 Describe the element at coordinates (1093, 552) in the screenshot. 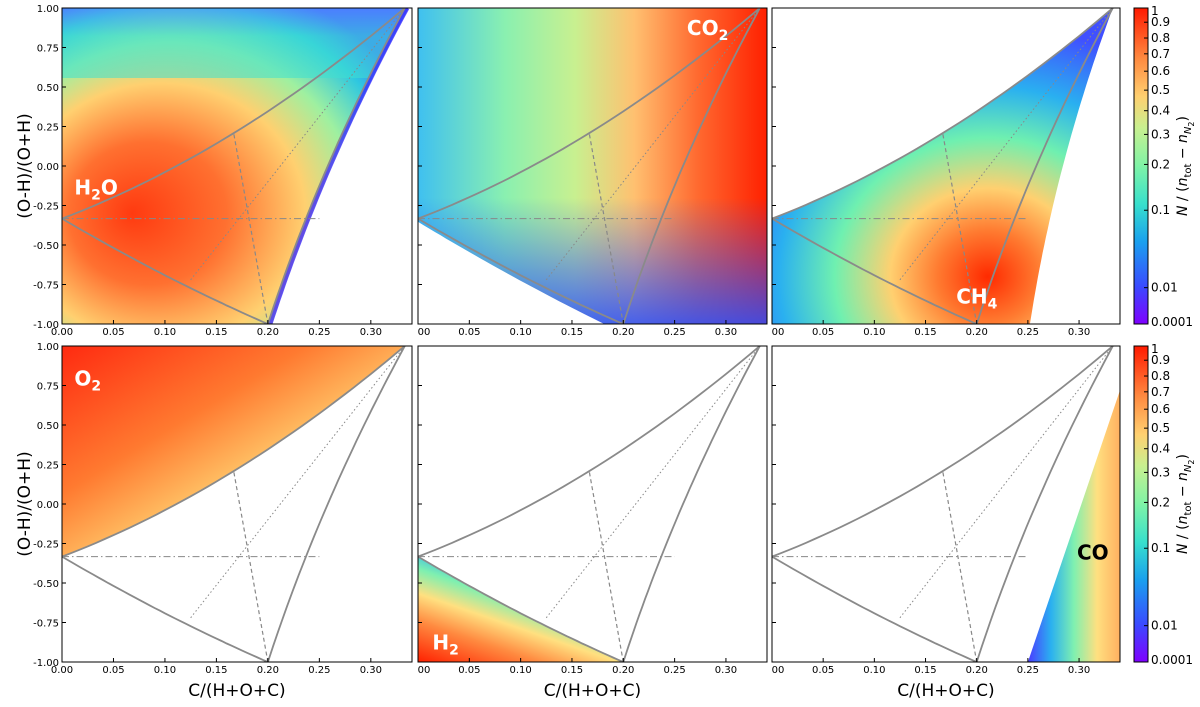

I see `species-label-co: CO` at that location.